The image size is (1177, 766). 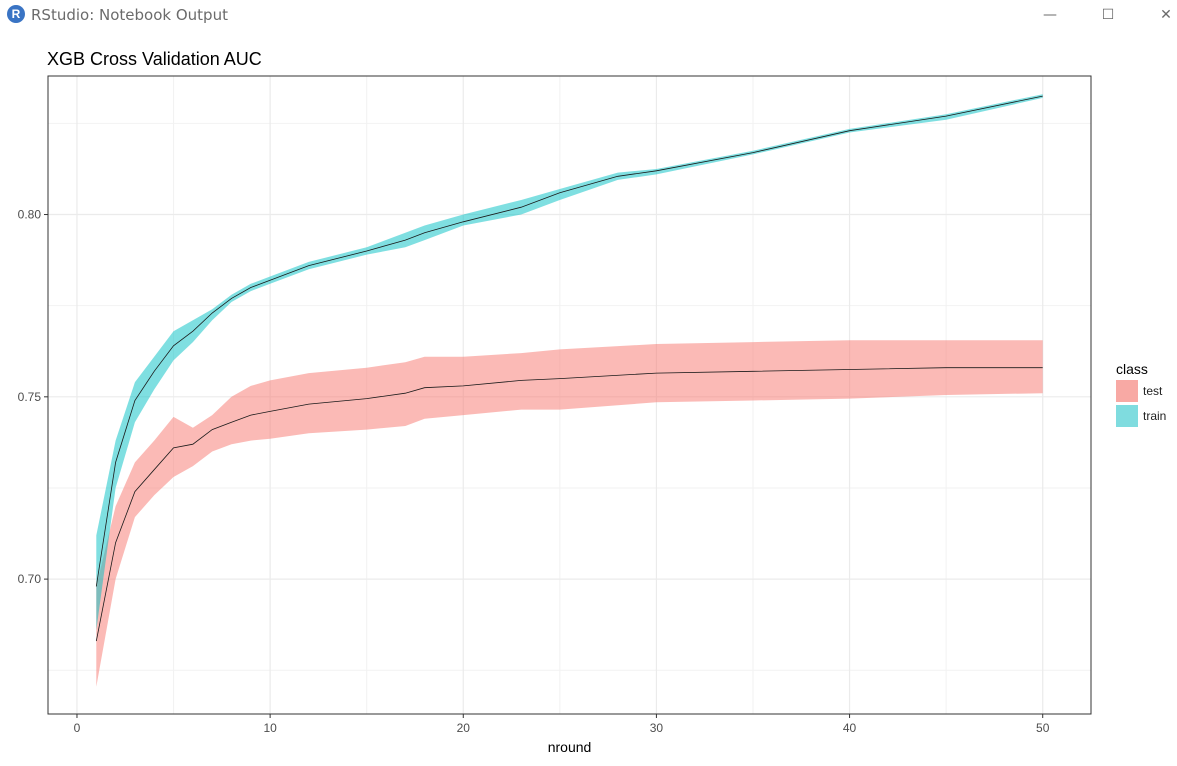 I want to click on legend-label-test: test, so click(x=1153, y=391).